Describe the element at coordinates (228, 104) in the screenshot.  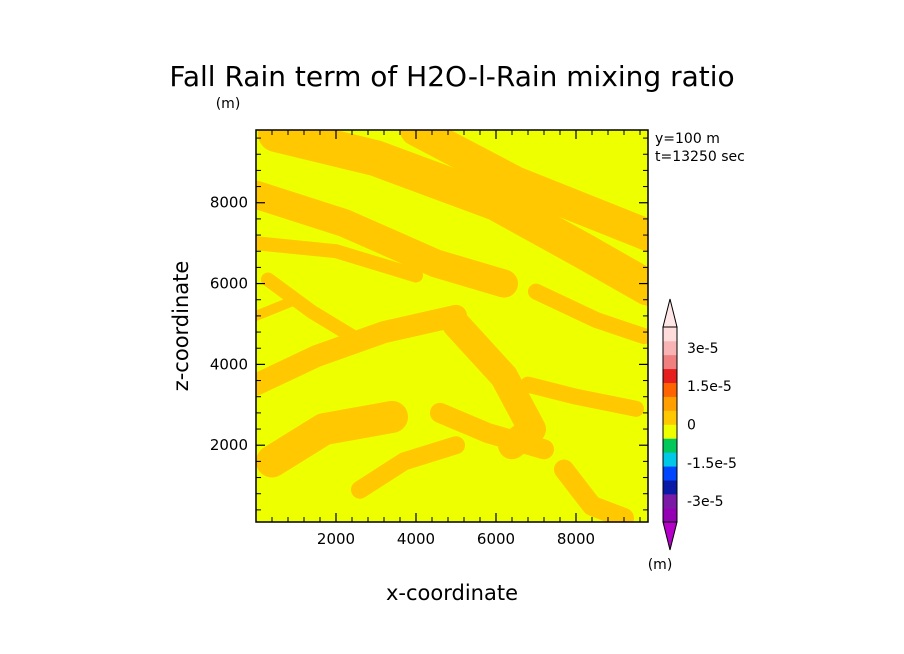
I see `title-unit: (m)` at that location.